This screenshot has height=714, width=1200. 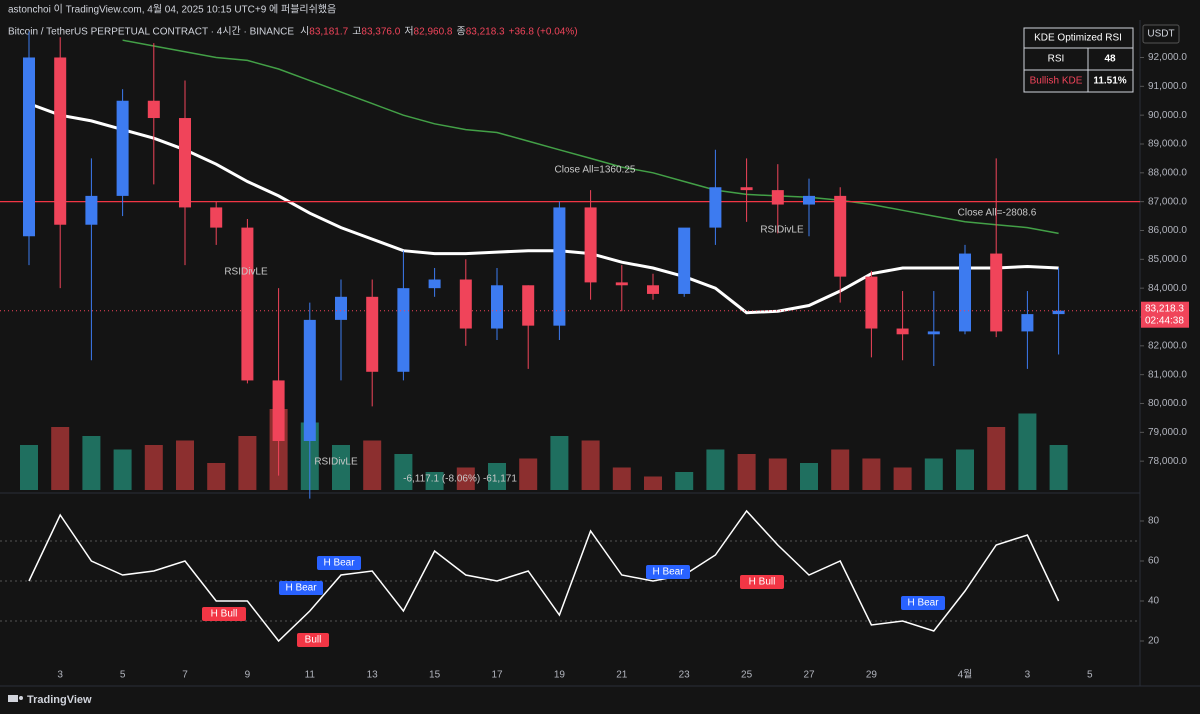 I want to click on table-frame, so click(x=1078, y=60).